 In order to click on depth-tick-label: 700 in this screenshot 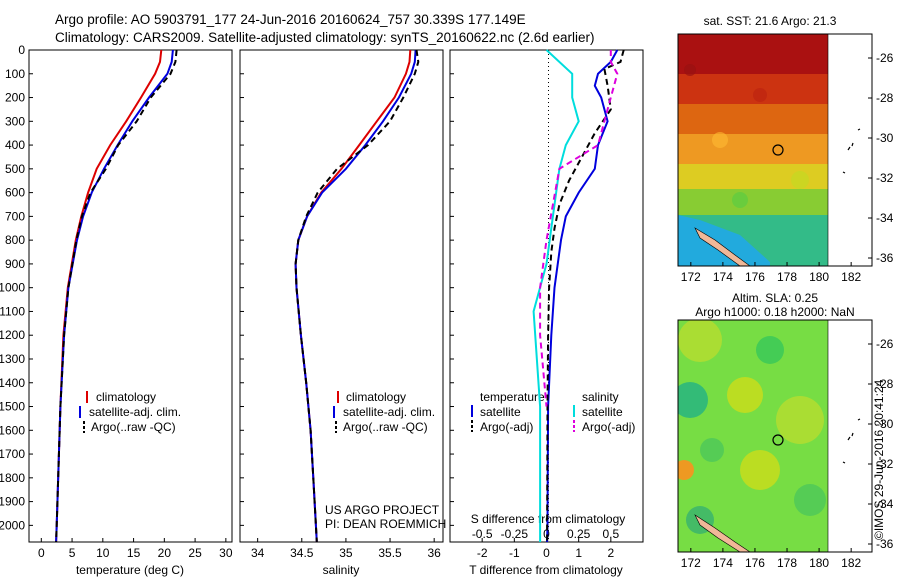, I will do `click(15, 216)`.